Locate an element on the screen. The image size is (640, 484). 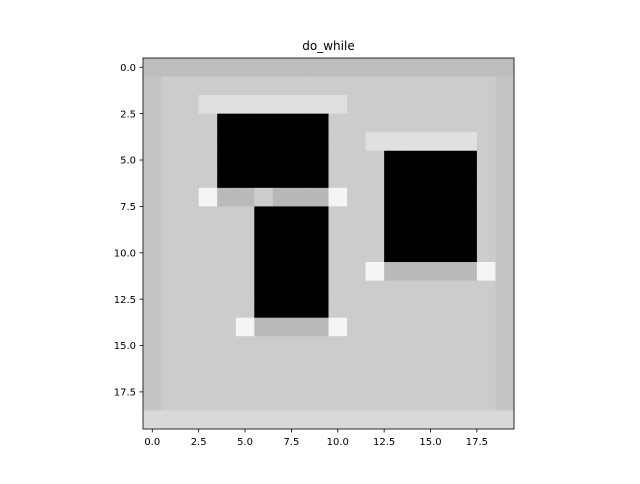
x-tick-label: 17.5 is located at coordinates (477, 442).